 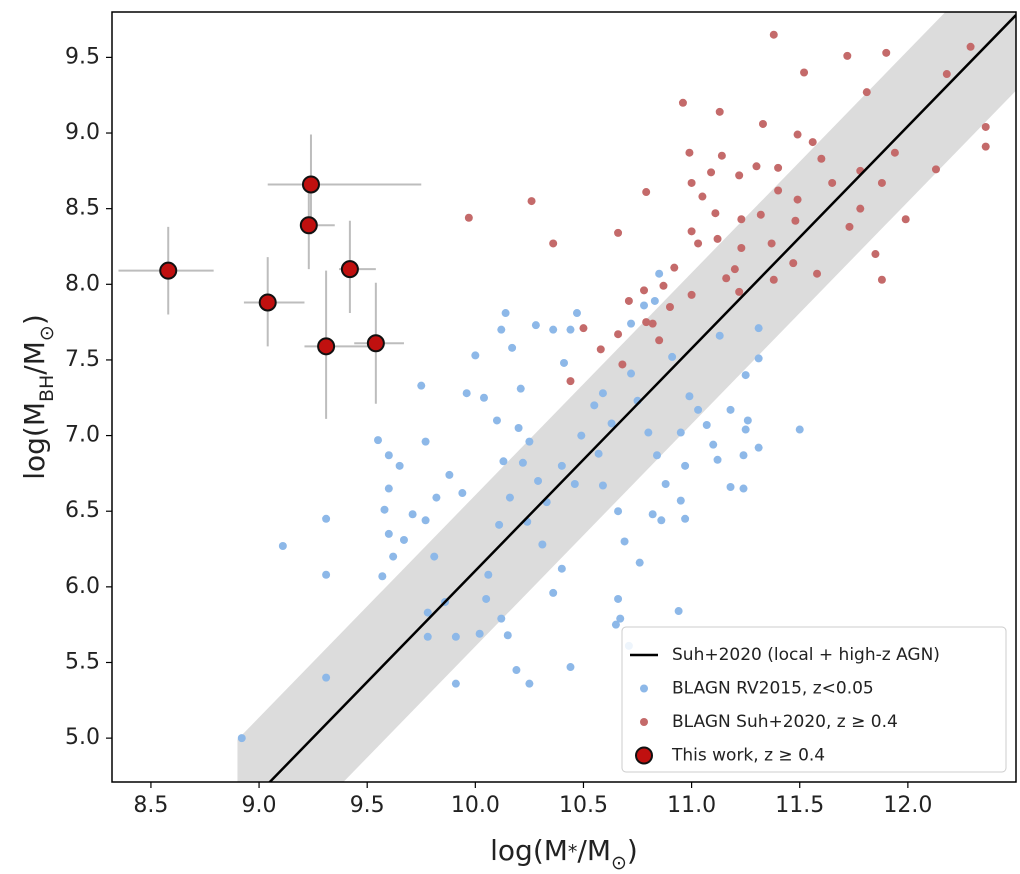 I want to click on x-tick-label: 9.5, so click(x=367, y=805).